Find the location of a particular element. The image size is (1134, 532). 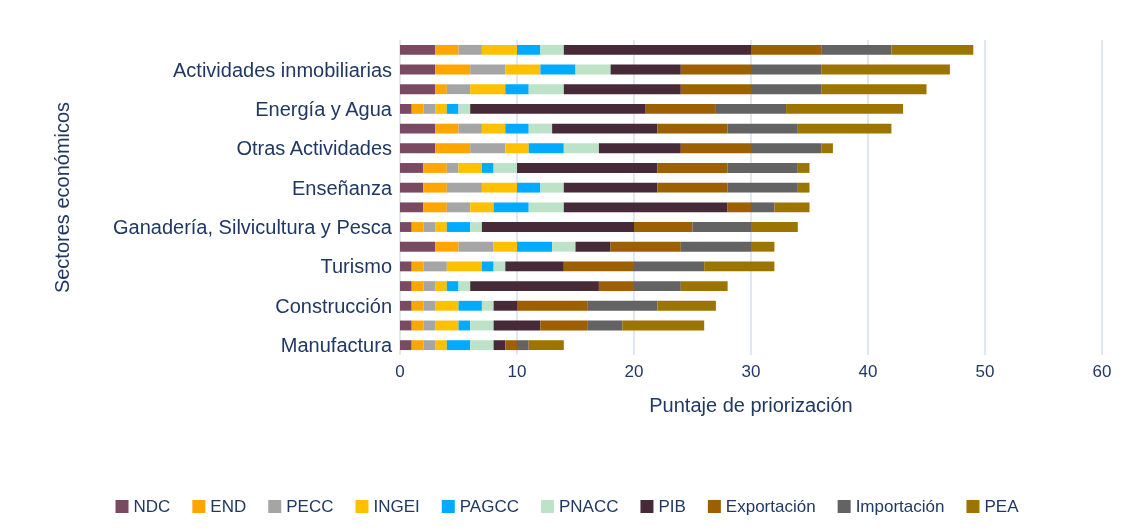

x-tick-label: 20 is located at coordinates (634, 371).